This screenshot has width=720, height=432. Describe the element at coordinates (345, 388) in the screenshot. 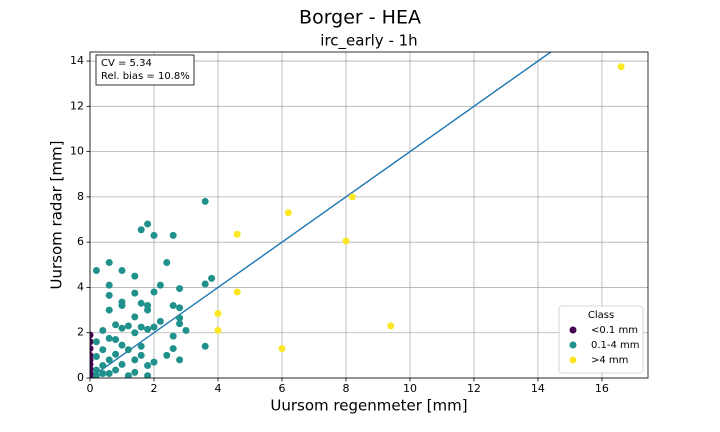

I see `x-tick-label: 8` at that location.